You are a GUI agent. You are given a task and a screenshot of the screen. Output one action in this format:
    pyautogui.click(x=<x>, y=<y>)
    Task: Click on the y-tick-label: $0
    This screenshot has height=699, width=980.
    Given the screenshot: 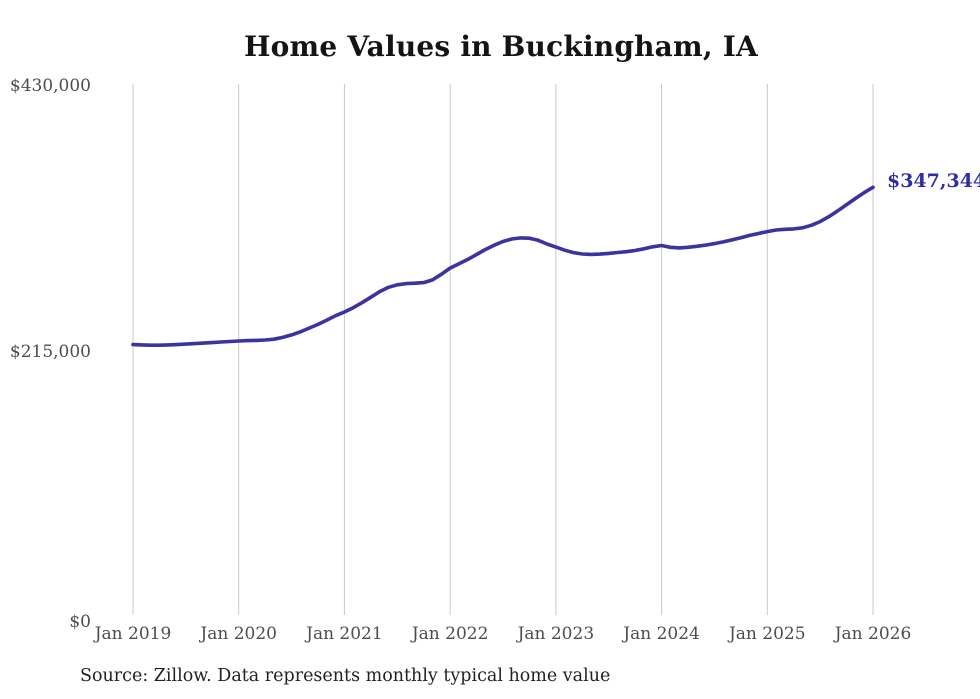 What is the action you would take?
    pyautogui.click(x=80, y=622)
    